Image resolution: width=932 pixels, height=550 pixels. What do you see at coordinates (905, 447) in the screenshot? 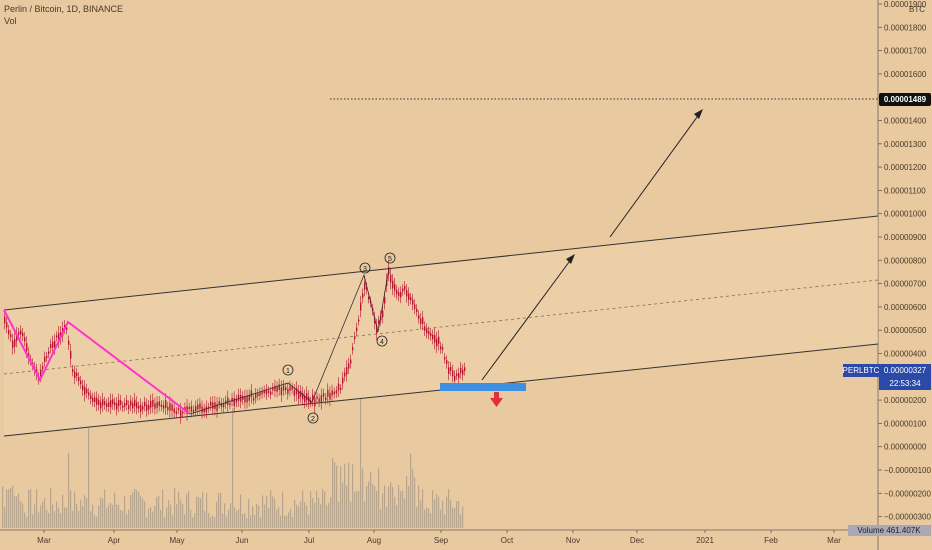
I see `price-tick-label: 0.00000000` at bounding box center [905, 447].